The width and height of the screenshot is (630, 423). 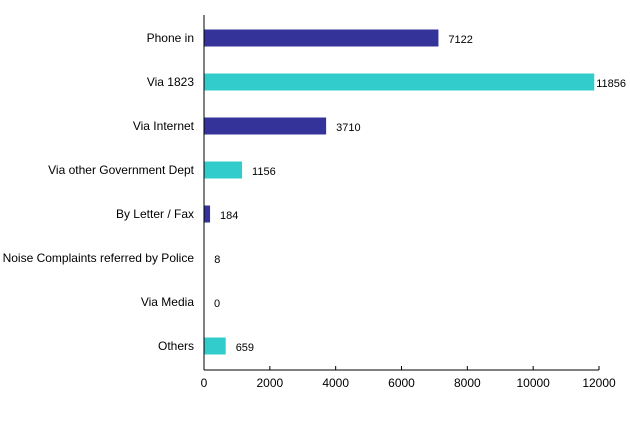 What do you see at coordinates (164, 126) in the screenshot?
I see `category-label: Via Internet` at bounding box center [164, 126].